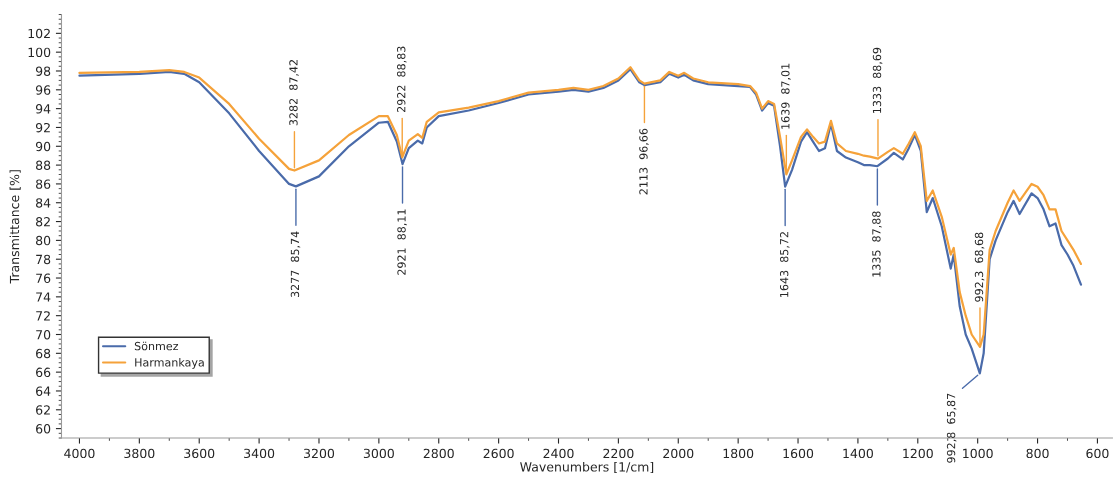 The height and width of the screenshot is (484, 1118). Describe the element at coordinates (43, 109) in the screenshot. I see `y-tick-label: 94` at that location.